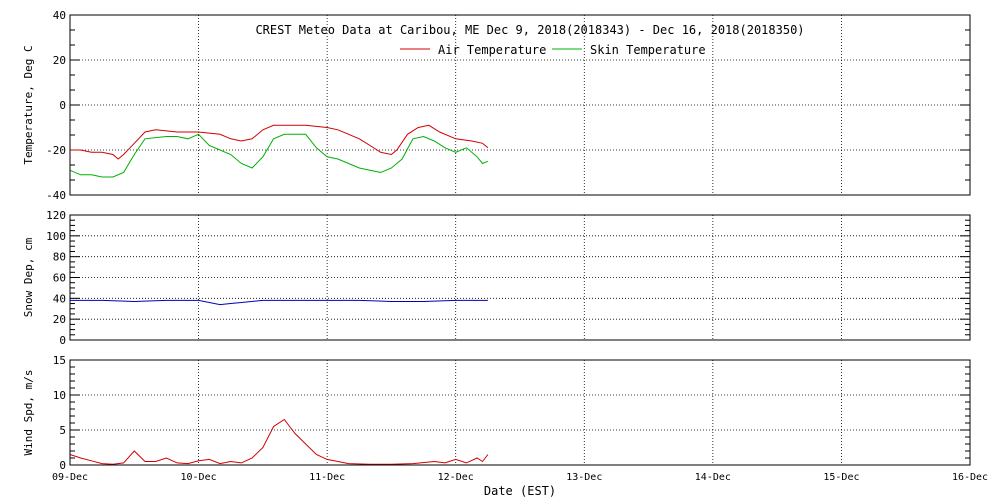  Describe the element at coordinates (553, 50) in the screenshot. I see `legend: Air Temperature Skin Temperature` at that location.